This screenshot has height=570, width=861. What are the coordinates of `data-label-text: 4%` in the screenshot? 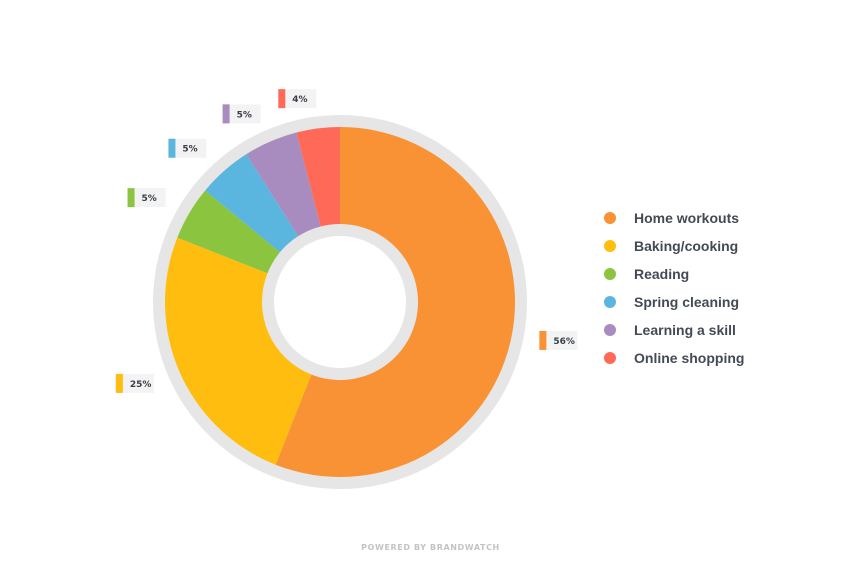 It's located at (299, 100).